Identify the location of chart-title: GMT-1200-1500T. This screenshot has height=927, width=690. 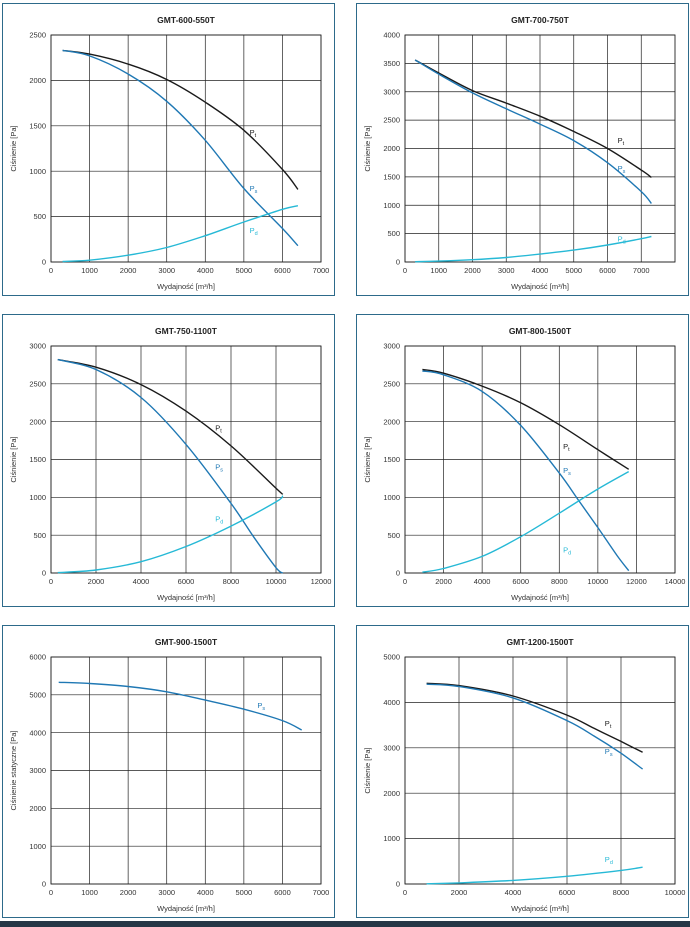
(540, 642).